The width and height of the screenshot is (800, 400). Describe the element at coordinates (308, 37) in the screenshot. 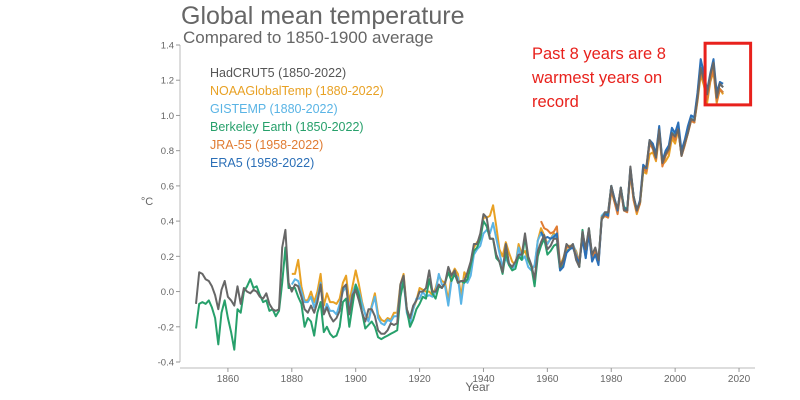

I see `chart-subtitle: Compared to 1850-1900 average` at that location.